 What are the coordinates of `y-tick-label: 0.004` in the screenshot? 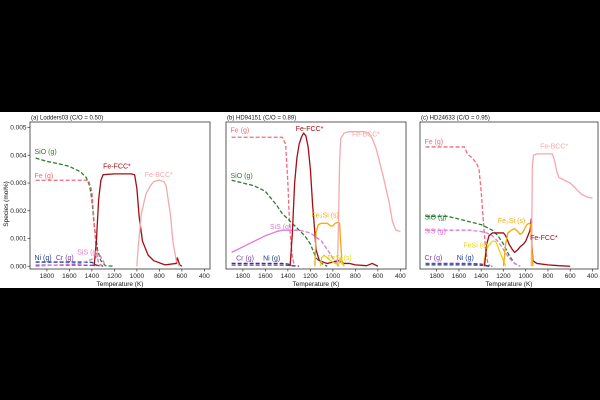 It's located at (18, 155).